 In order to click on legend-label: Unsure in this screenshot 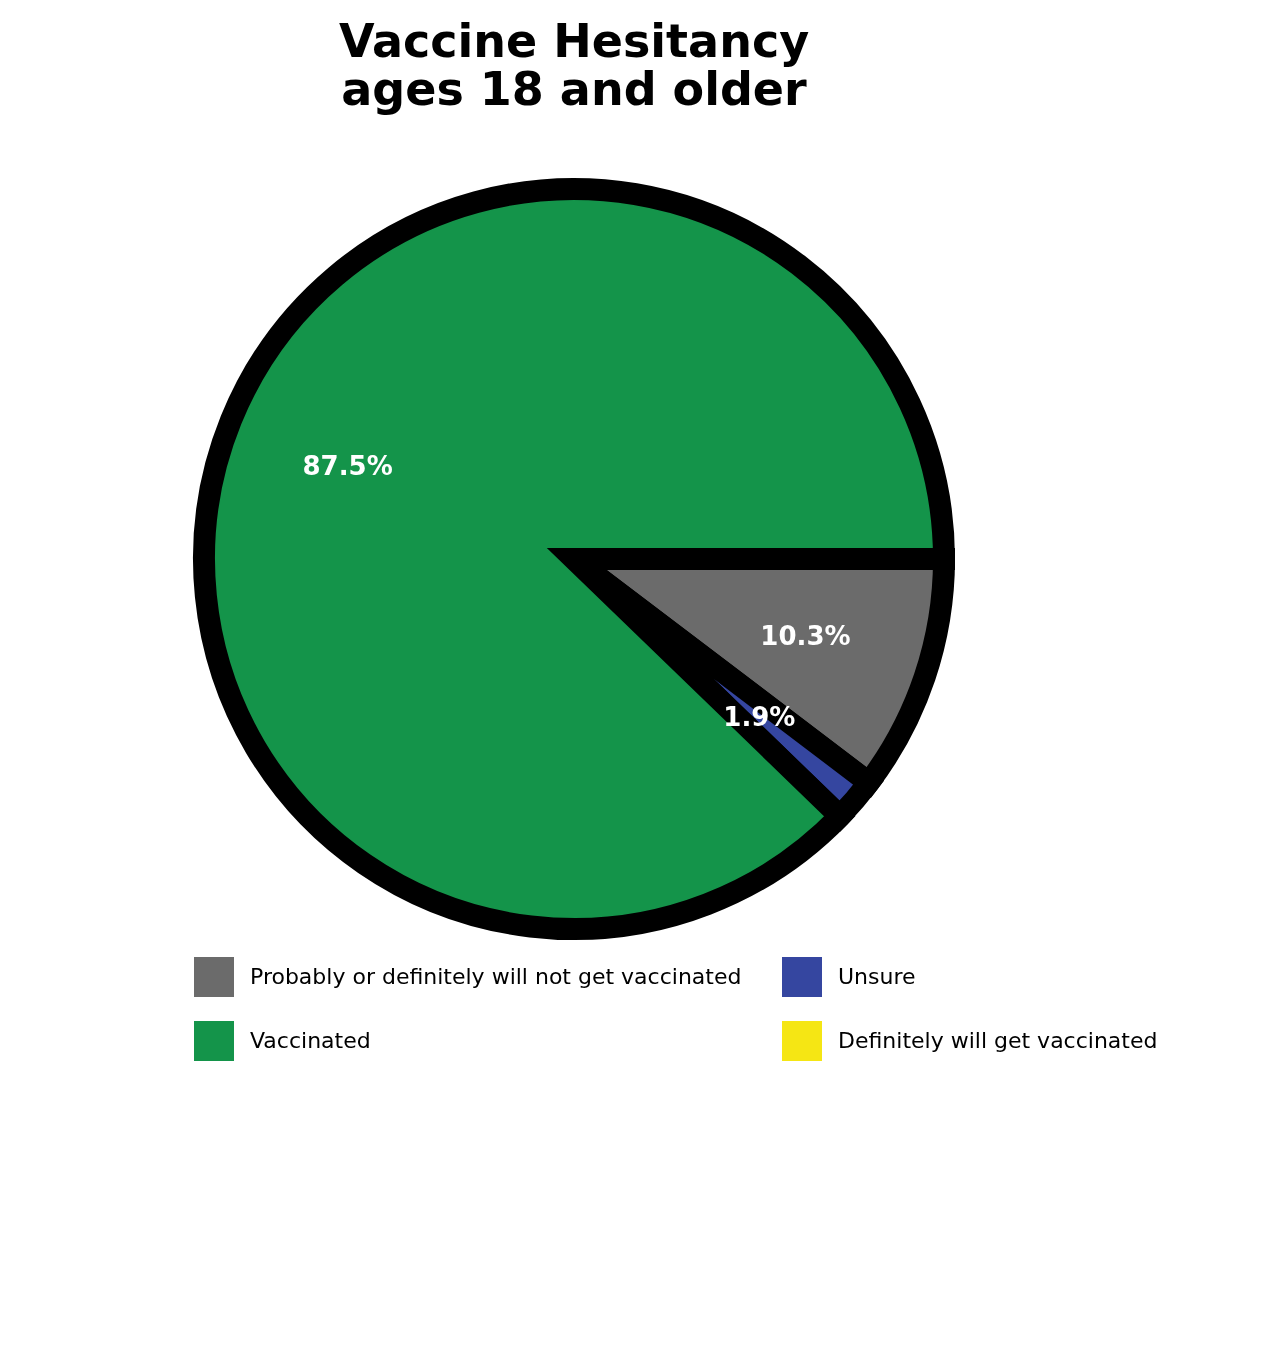, I will do `click(877, 976)`.